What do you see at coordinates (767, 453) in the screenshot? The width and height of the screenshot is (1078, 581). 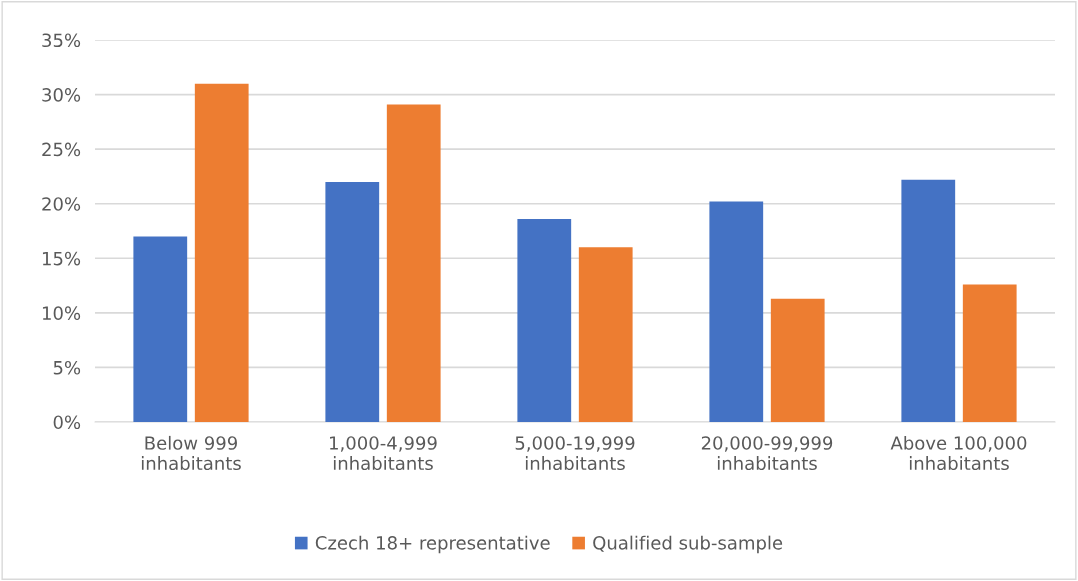 I see `x-tick-label: 20,000-99,999 inhabitants` at bounding box center [767, 453].